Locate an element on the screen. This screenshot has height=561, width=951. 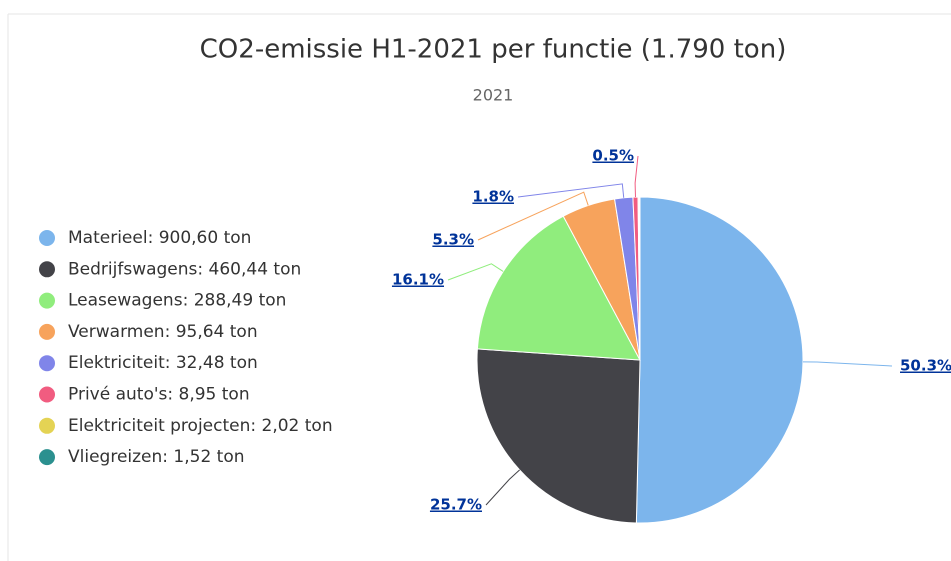
legend-label: Leasewagens: 288,49 ton is located at coordinates (177, 301).